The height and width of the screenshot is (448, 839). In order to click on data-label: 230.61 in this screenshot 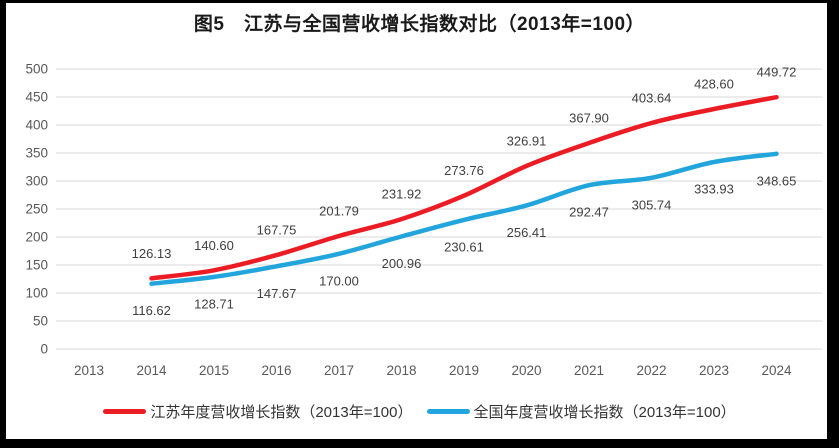, I will do `click(464, 246)`.